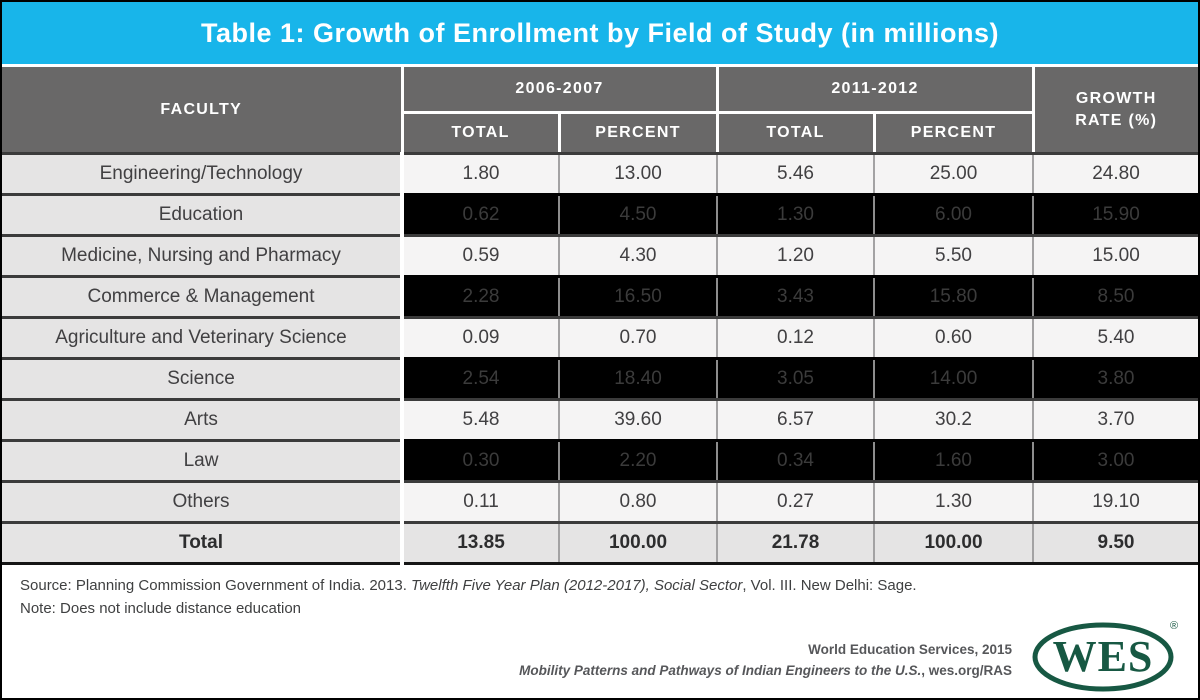 The image size is (1200, 700). Describe the element at coordinates (795, 419) in the screenshot. I see `value-cell: 6.57` at that location.